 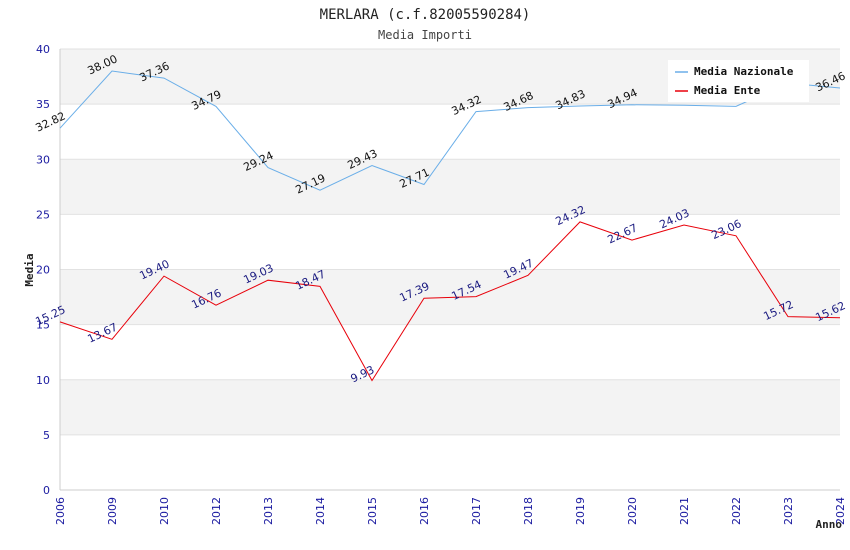 What do you see at coordinates (46, 435) in the screenshot?
I see `y-tick-label: 5` at bounding box center [46, 435].